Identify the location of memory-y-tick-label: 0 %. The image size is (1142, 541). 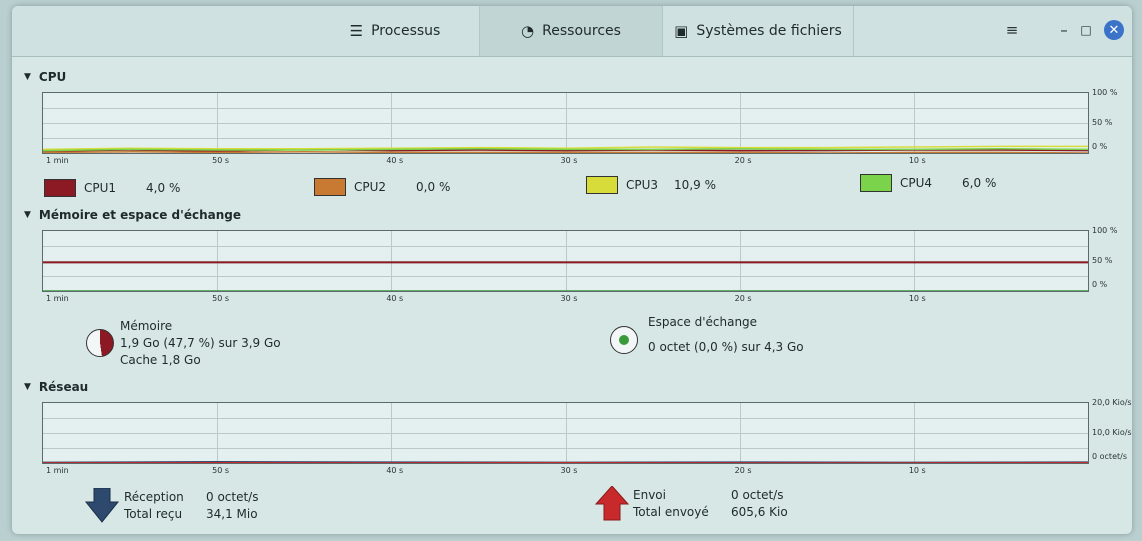
(1100, 284).